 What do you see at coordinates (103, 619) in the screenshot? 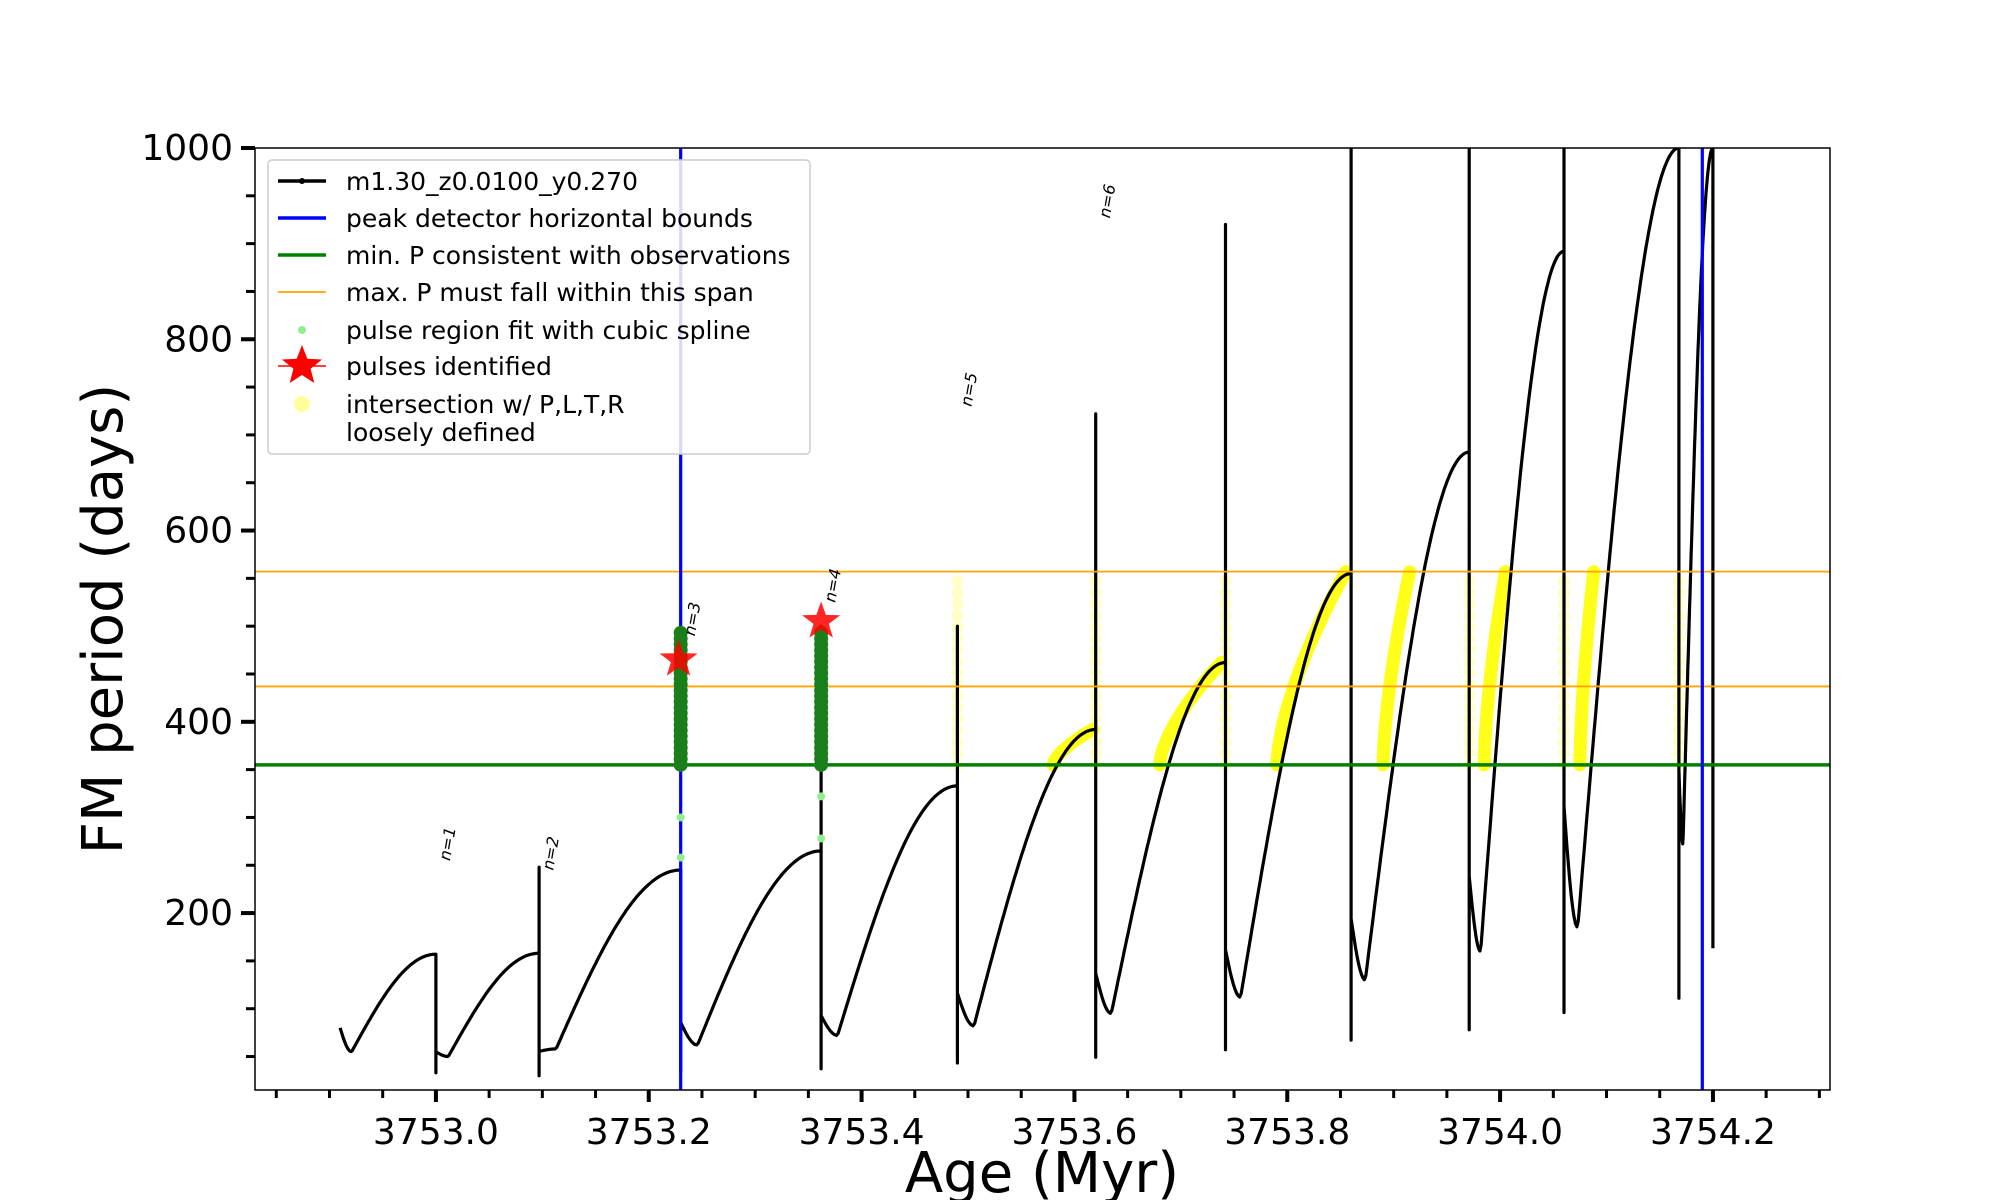
I see `y-axis-label: FM period (days)` at bounding box center [103, 619].